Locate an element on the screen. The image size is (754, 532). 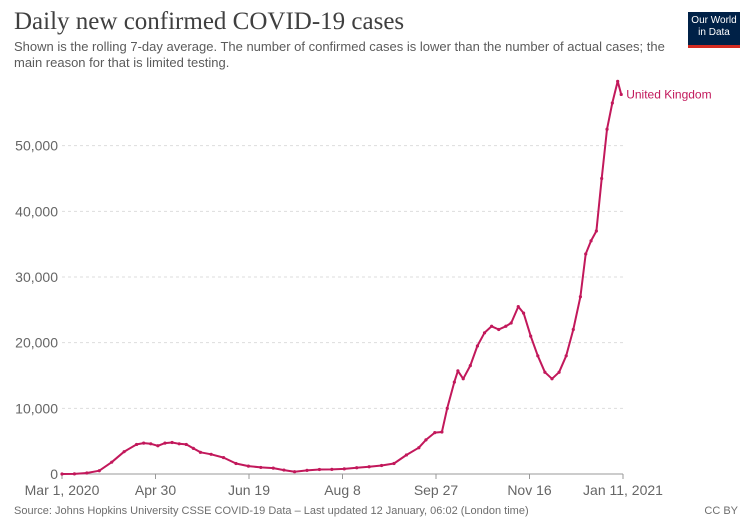
series-label: United Kingdom is located at coordinates (668, 94).